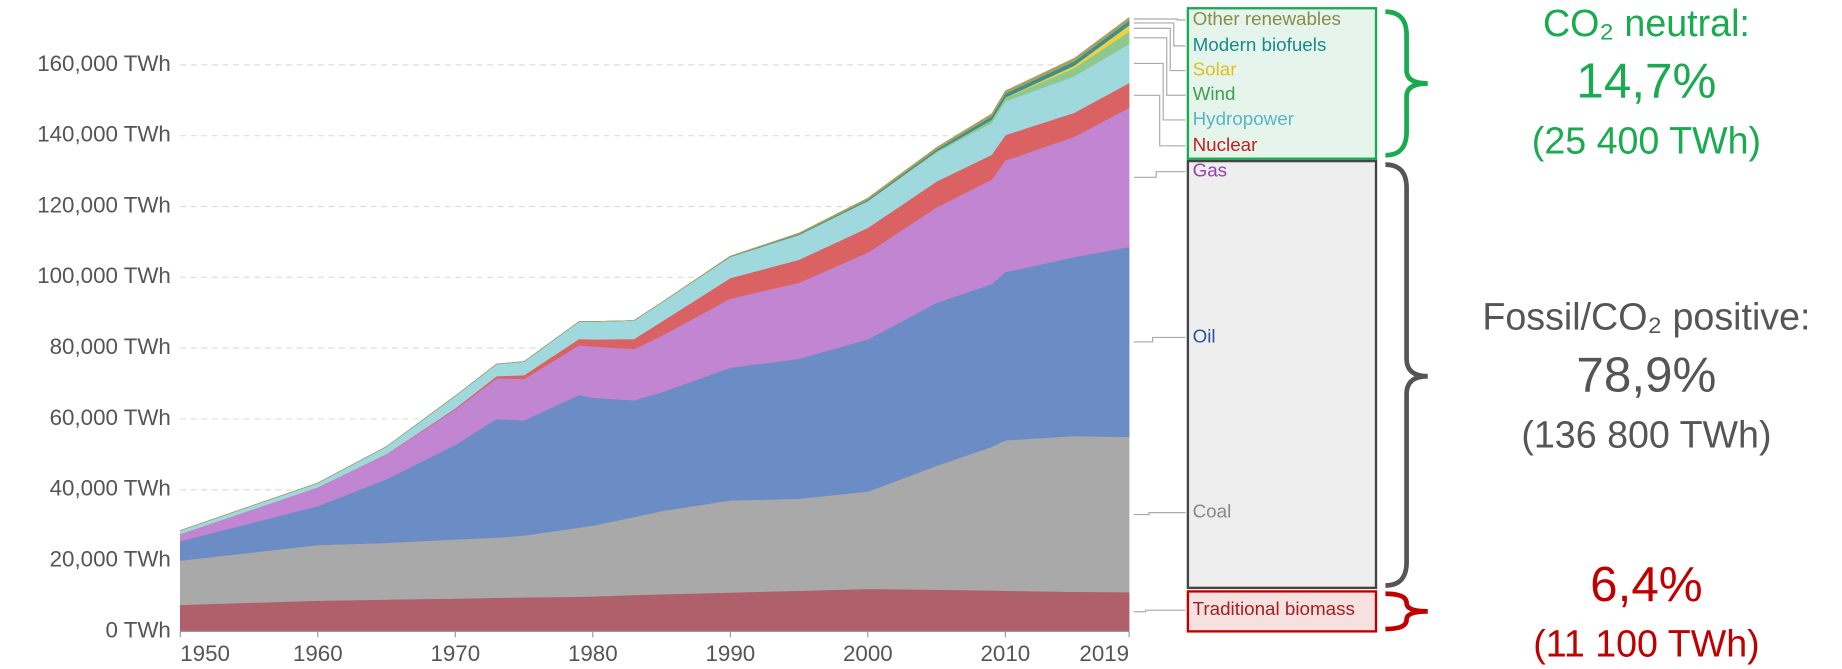 This screenshot has height=669, width=1842. Describe the element at coordinates (1204, 335) in the screenshot. I see `legend-label: Oil` at that location.